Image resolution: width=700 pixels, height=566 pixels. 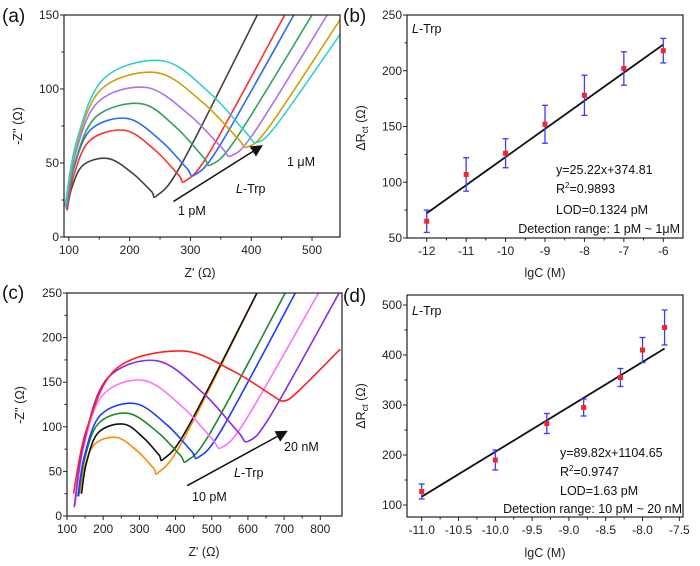 I want to click on x-tick-label: -8.5, so click(x=605, y=530).